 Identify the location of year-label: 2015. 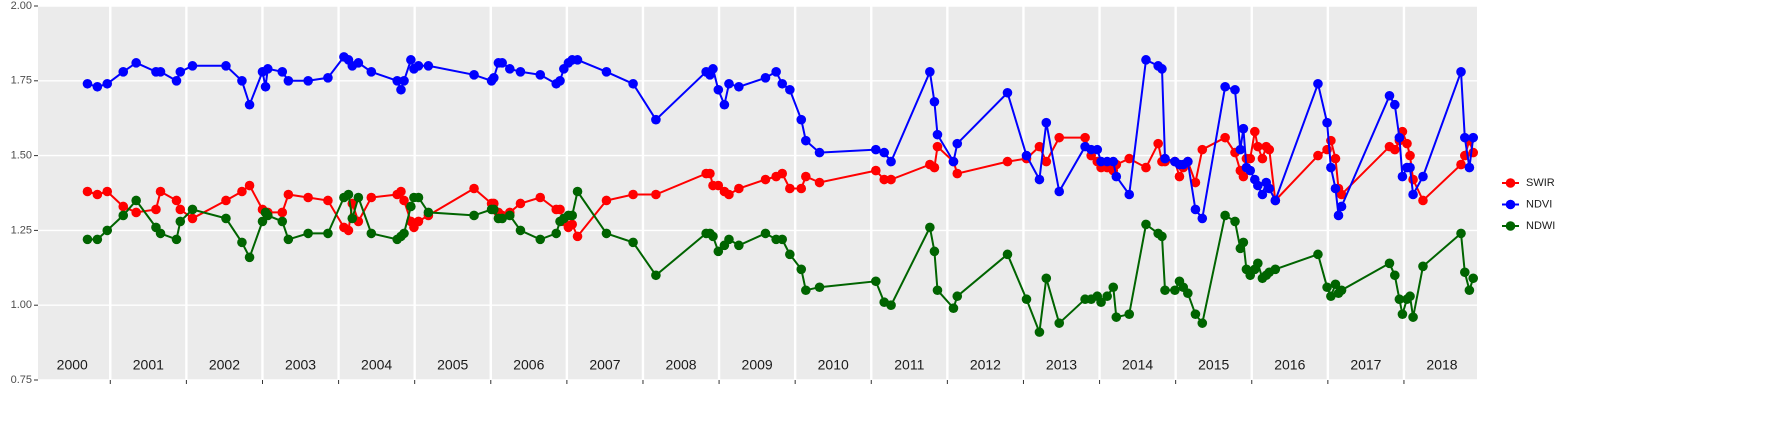
(1213, 365).